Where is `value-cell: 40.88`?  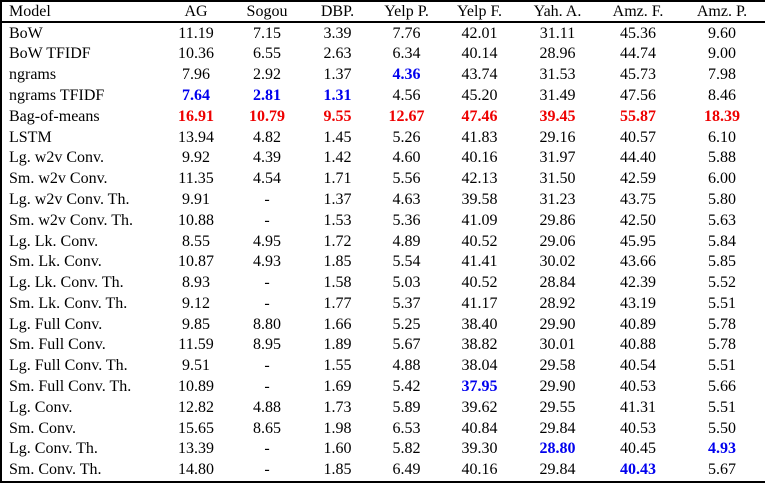 value-cell: 40.88 is located at coordinates (638, 345).